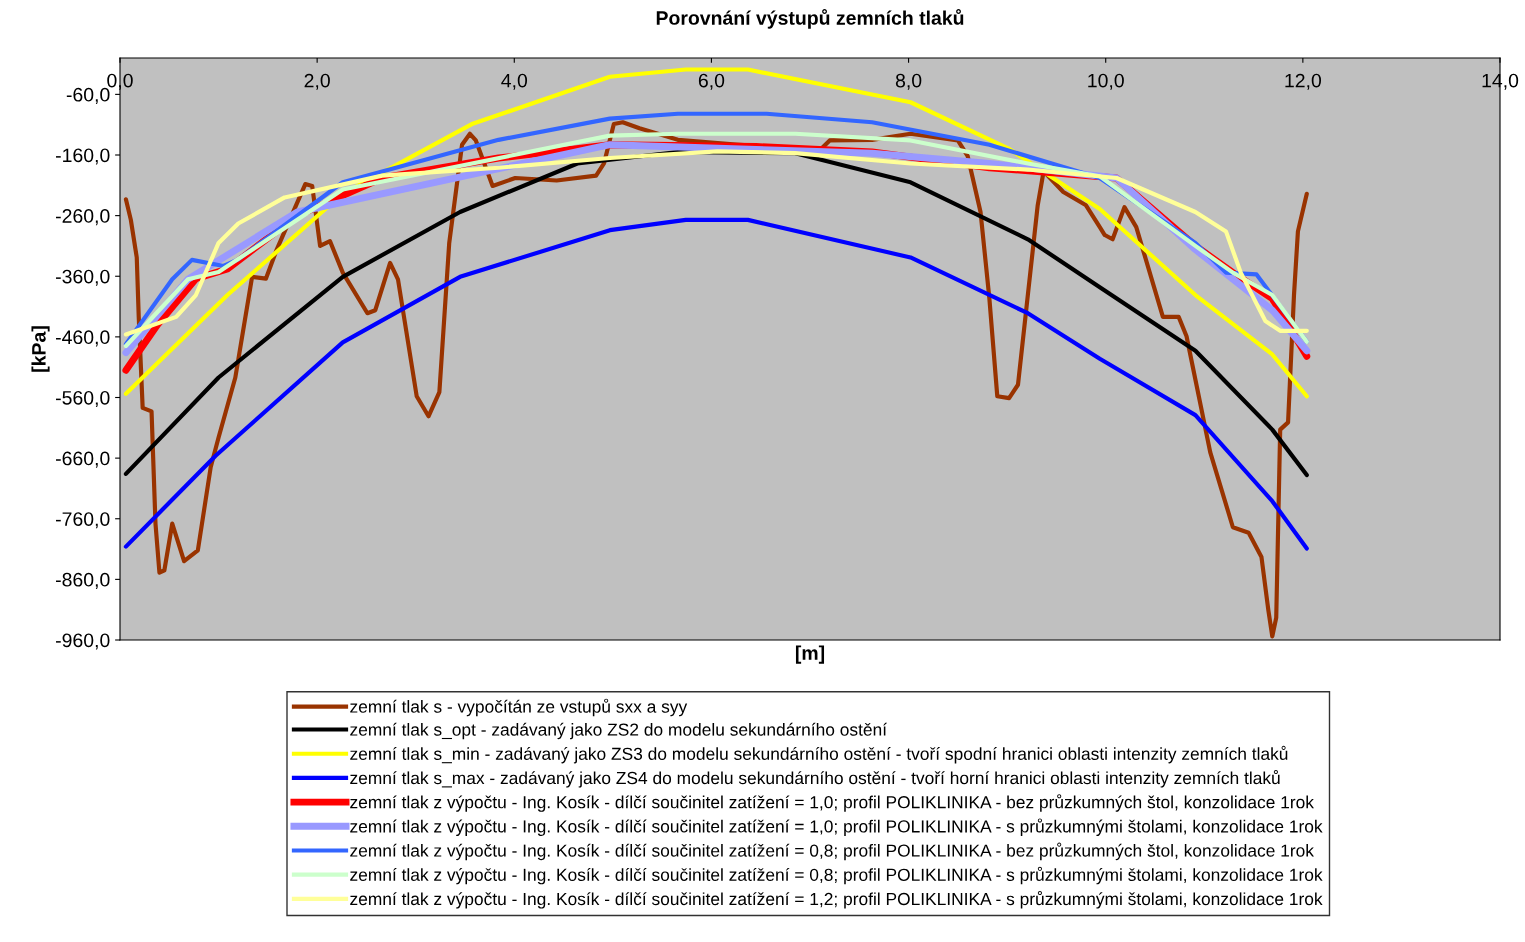  What do you see at coordinates (514, 81) in the screenshot?
I see `x-tick-label: 4,0` at bounding box center [514, 81].